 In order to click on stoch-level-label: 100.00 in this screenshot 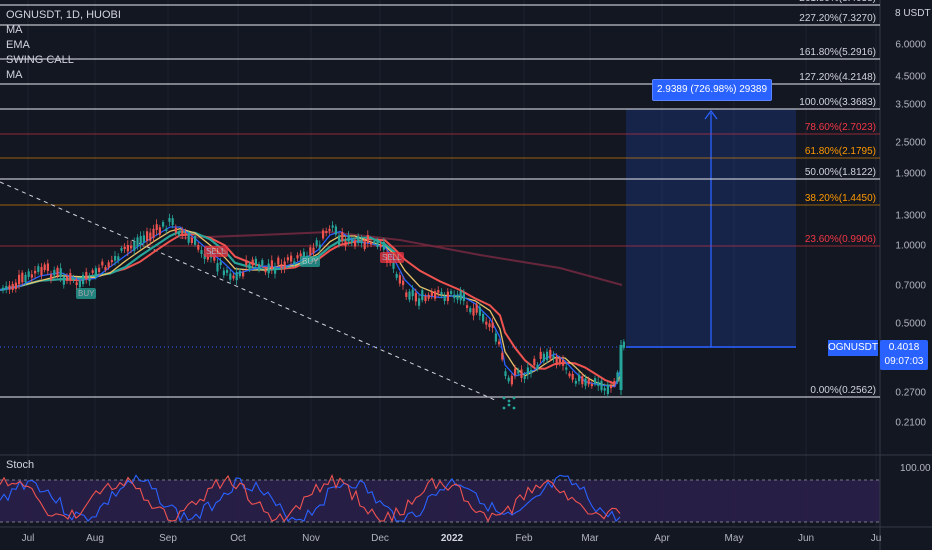, I will do `click(915, 468)`.